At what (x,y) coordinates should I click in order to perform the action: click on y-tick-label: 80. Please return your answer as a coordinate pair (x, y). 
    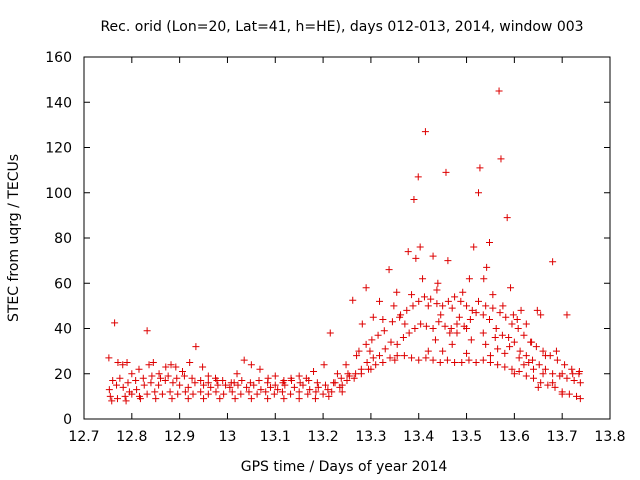
    Looking at the image, I should click on (63, 239).